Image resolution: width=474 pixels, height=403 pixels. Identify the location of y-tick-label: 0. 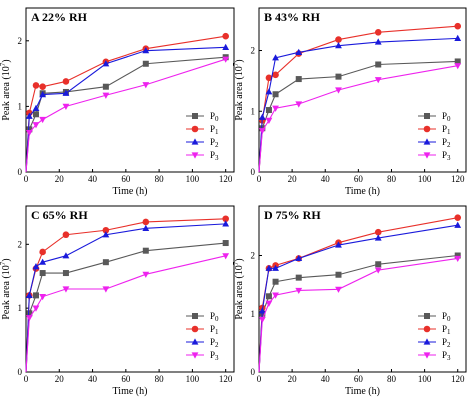
(20, 172).